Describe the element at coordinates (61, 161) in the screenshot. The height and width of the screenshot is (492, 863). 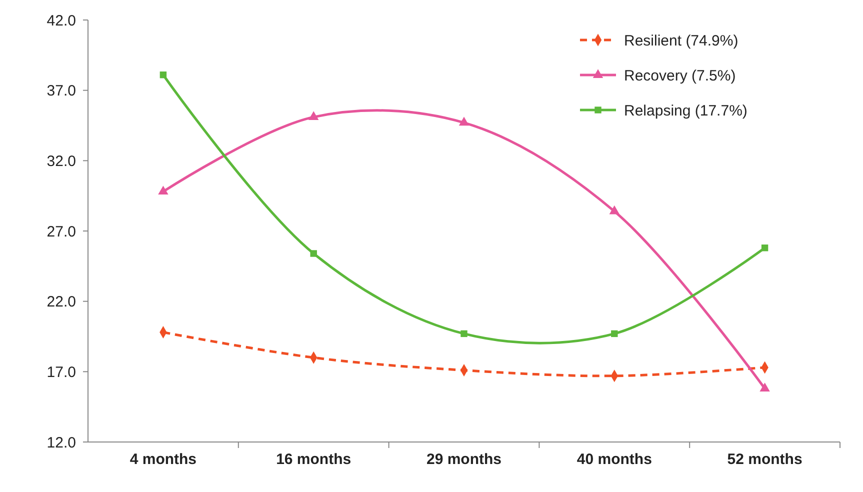
I see `y-tick-label: 32.0` at that location.